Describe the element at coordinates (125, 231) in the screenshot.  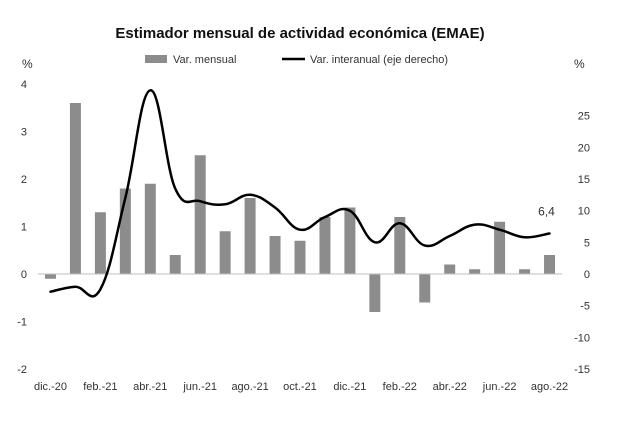
I see `bar-mar.-21` at that location.